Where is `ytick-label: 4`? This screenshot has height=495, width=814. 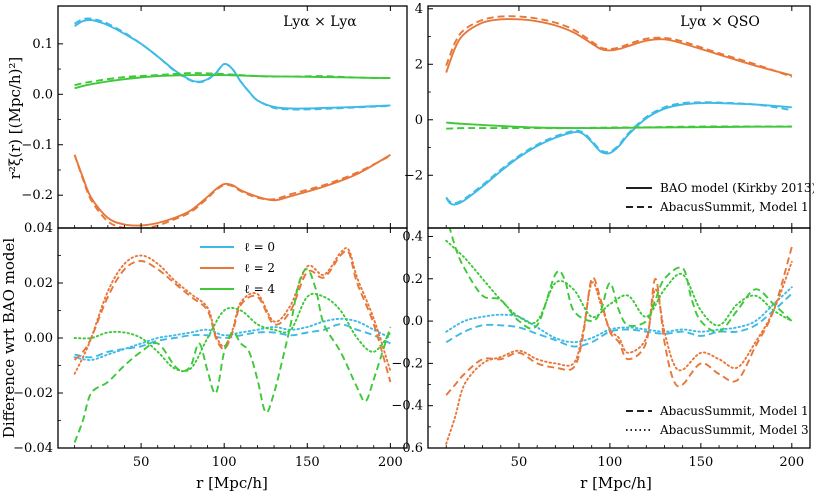 ytick-label: 4 is located at coordinates (419, 9).